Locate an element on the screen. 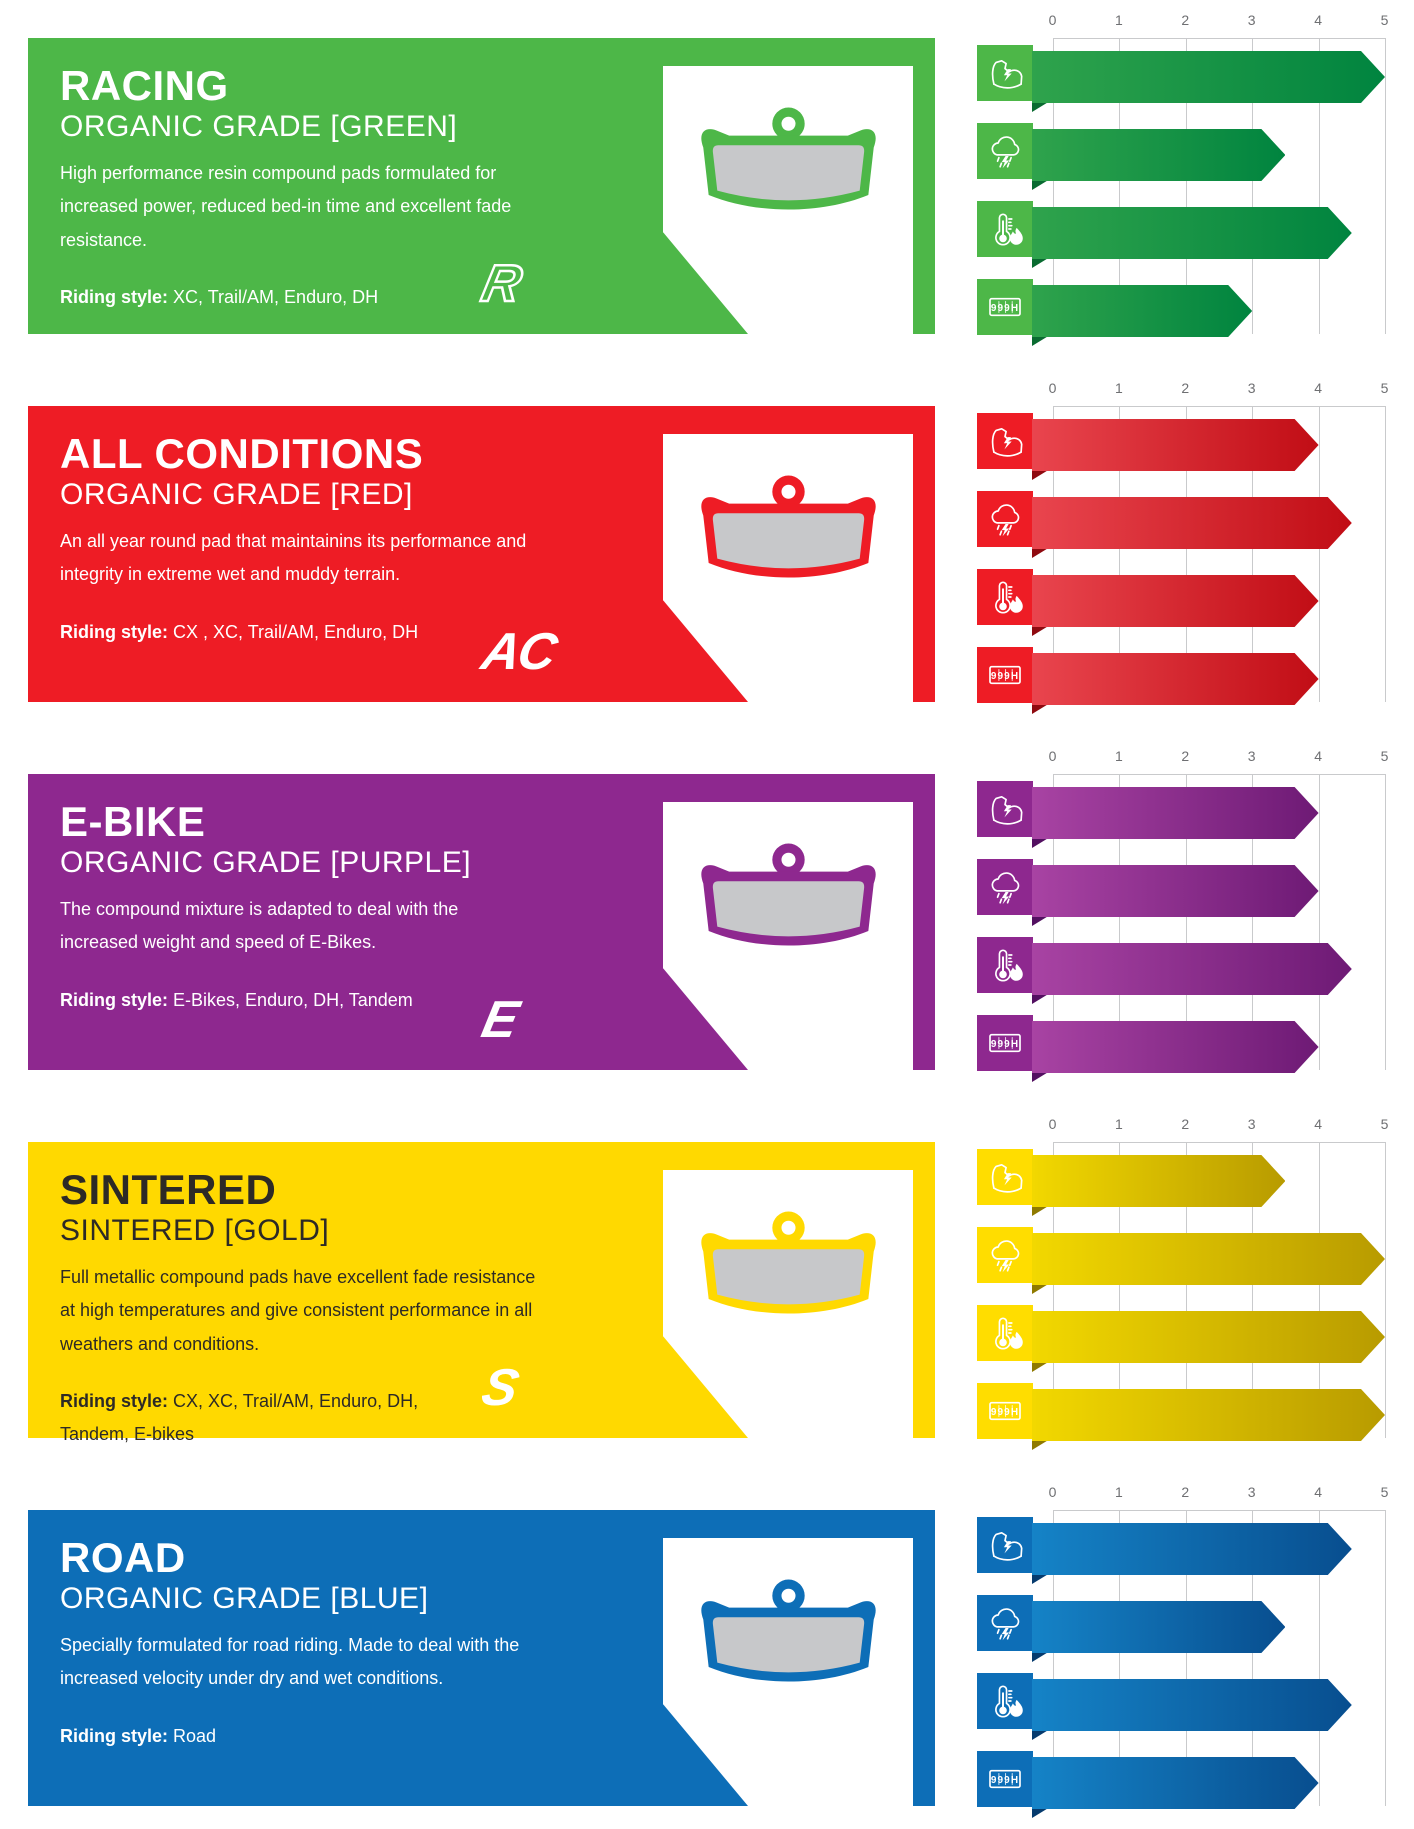 The width and height of the screenshot is (1414, 1829). rating-row-heat-fade is located at coordinates (1186, 240).